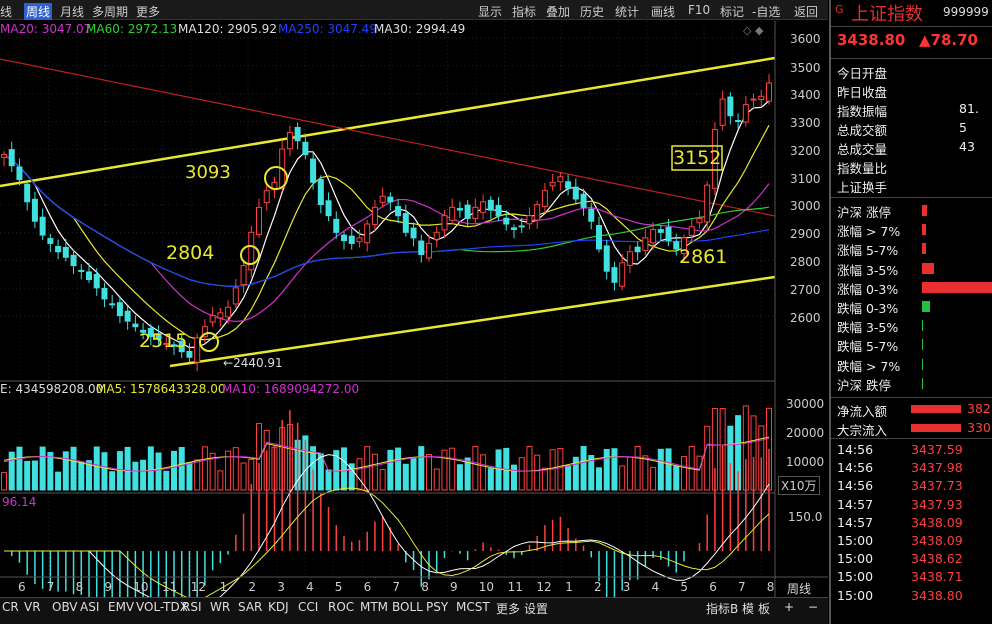 This screenshot has width=992, height=624. Describe the element at coordinates (732, 12) in the screenshot. I see `menu-mark: 标记` at that location.